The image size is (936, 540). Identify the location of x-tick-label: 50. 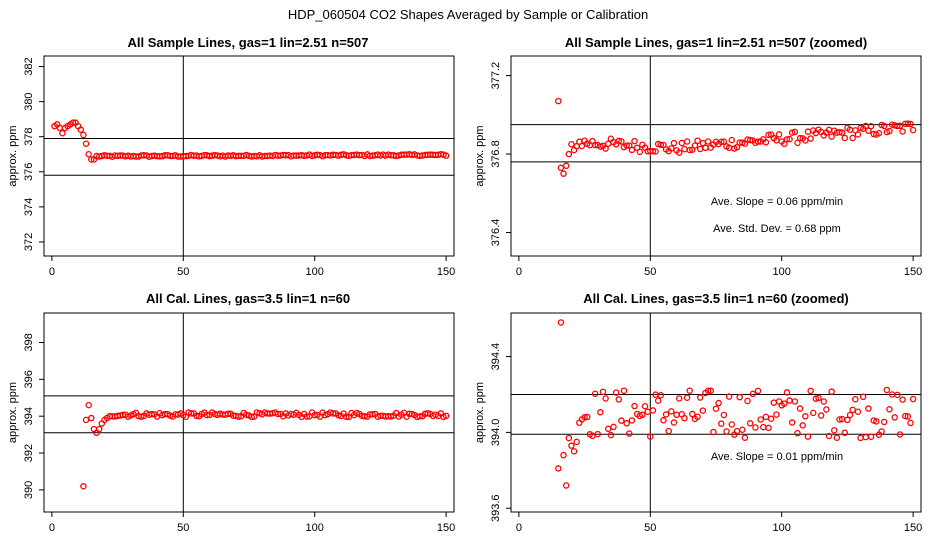
(650, 272).